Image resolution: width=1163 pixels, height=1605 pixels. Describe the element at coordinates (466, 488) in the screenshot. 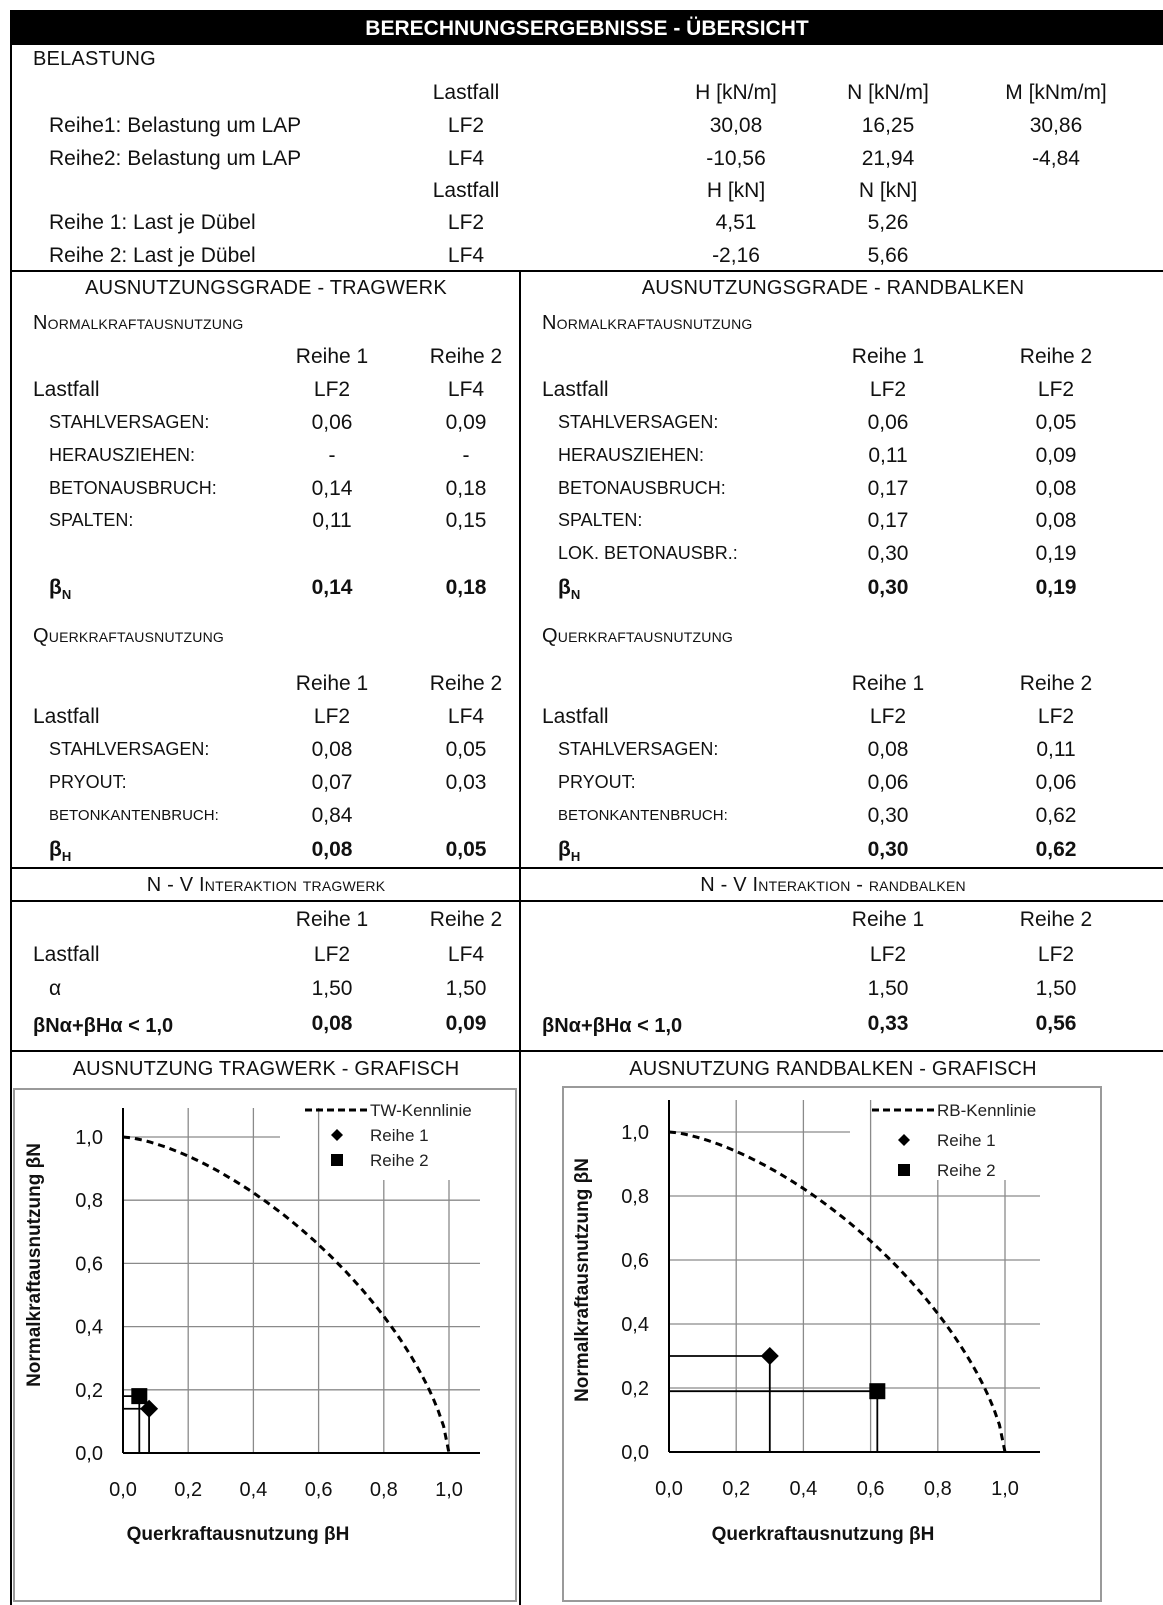

I see `tw-n-row-v2: 0,18` at that location.